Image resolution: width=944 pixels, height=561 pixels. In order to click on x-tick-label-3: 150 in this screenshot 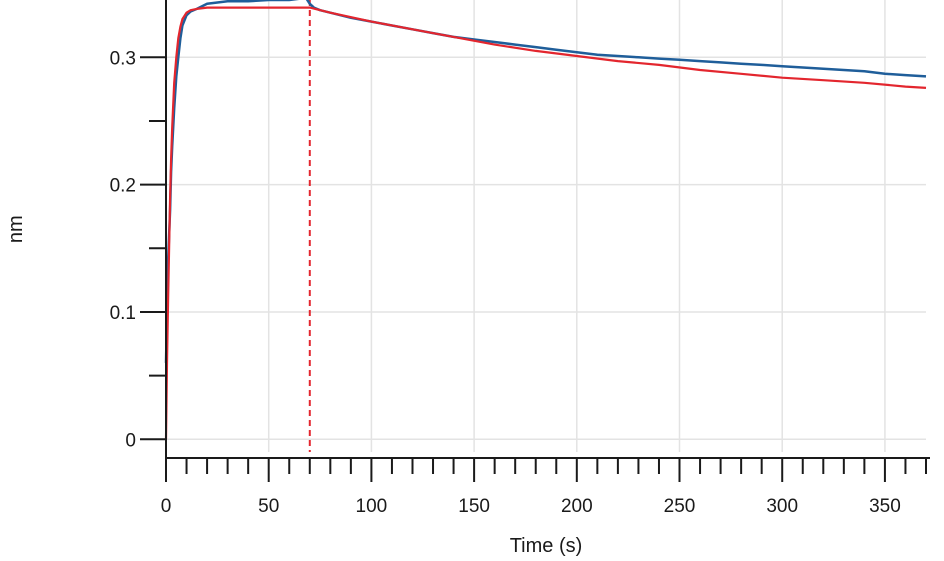, I will do `click(474, 506)`.